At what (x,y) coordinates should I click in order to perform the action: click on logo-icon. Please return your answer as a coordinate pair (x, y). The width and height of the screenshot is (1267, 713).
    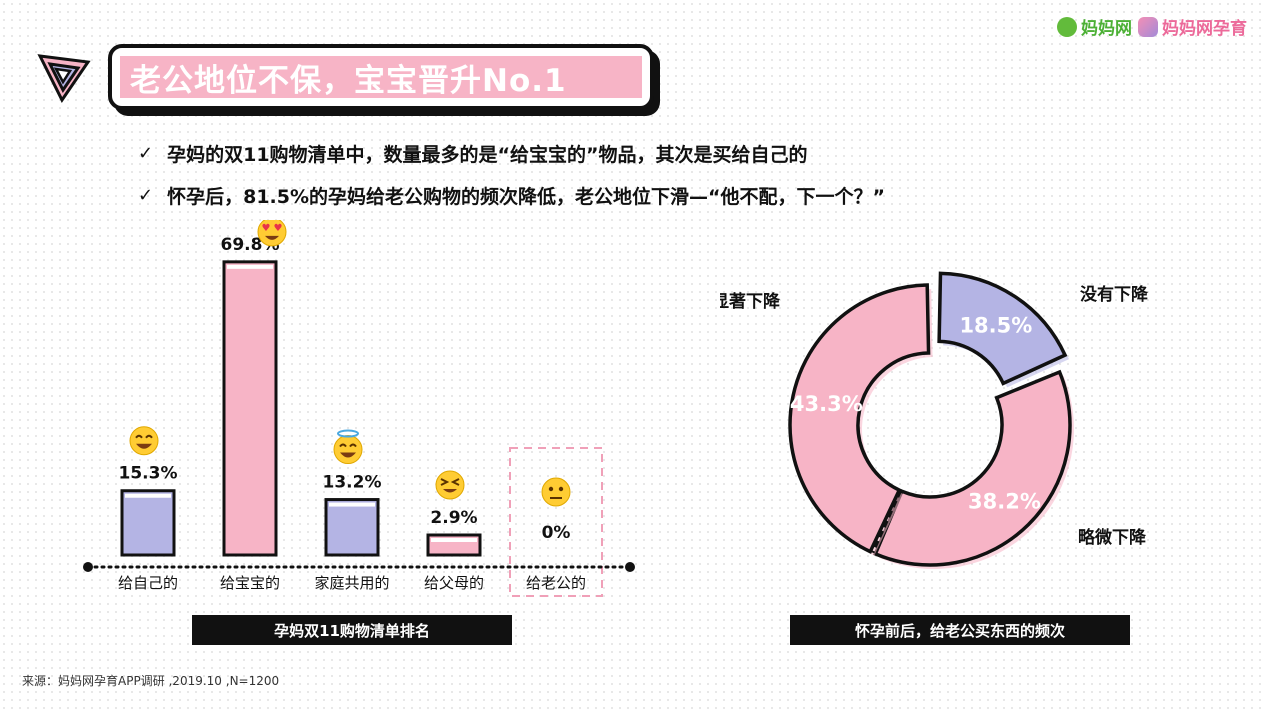
    Looking at the image, I should click on (64, 78).